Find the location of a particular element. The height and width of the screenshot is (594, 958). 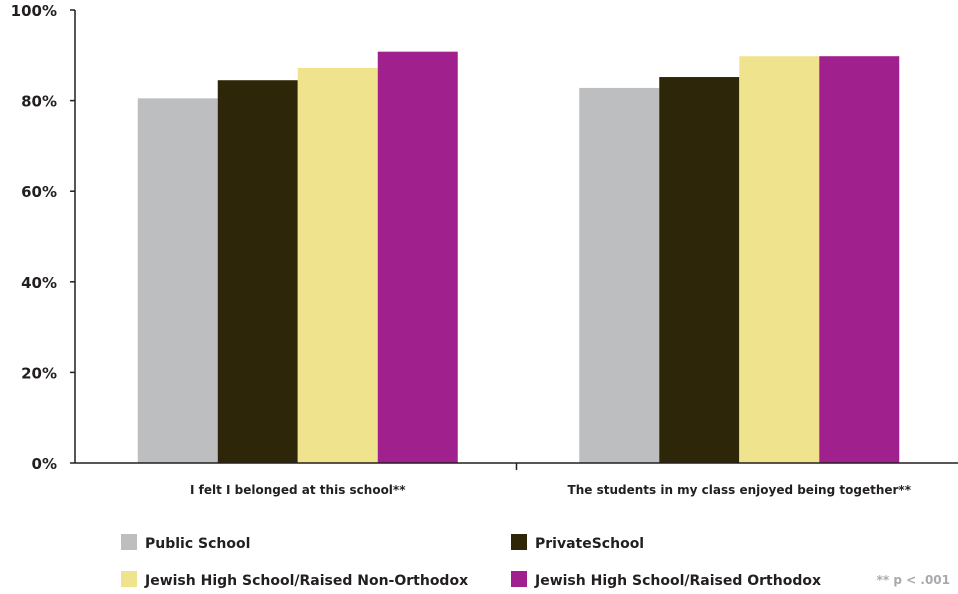

y-tick-label: 80% is located at coordinates (39, 102).